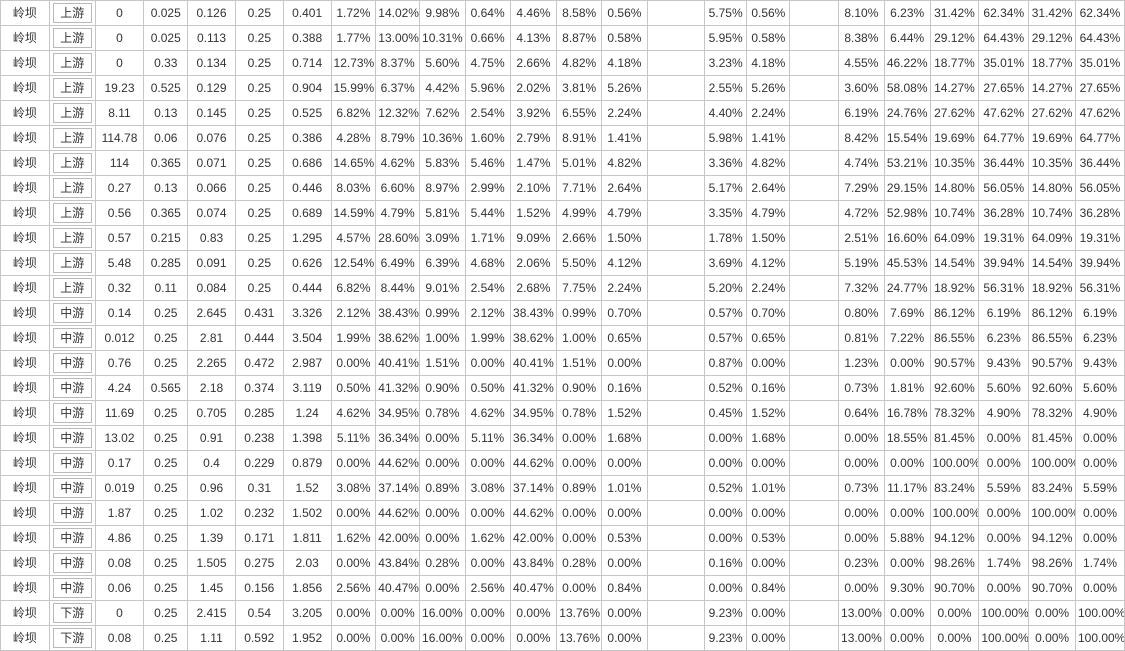  I want to click on table-cell: 14.80%, so click(1052, 188).